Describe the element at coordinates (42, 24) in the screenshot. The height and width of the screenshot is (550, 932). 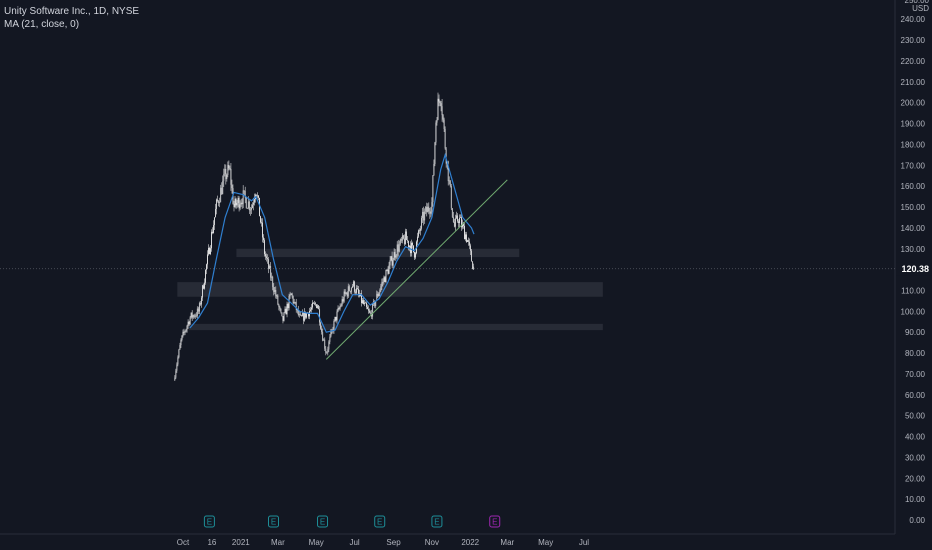
I see `indicator-label: MA (21, close, 0)` at that location.